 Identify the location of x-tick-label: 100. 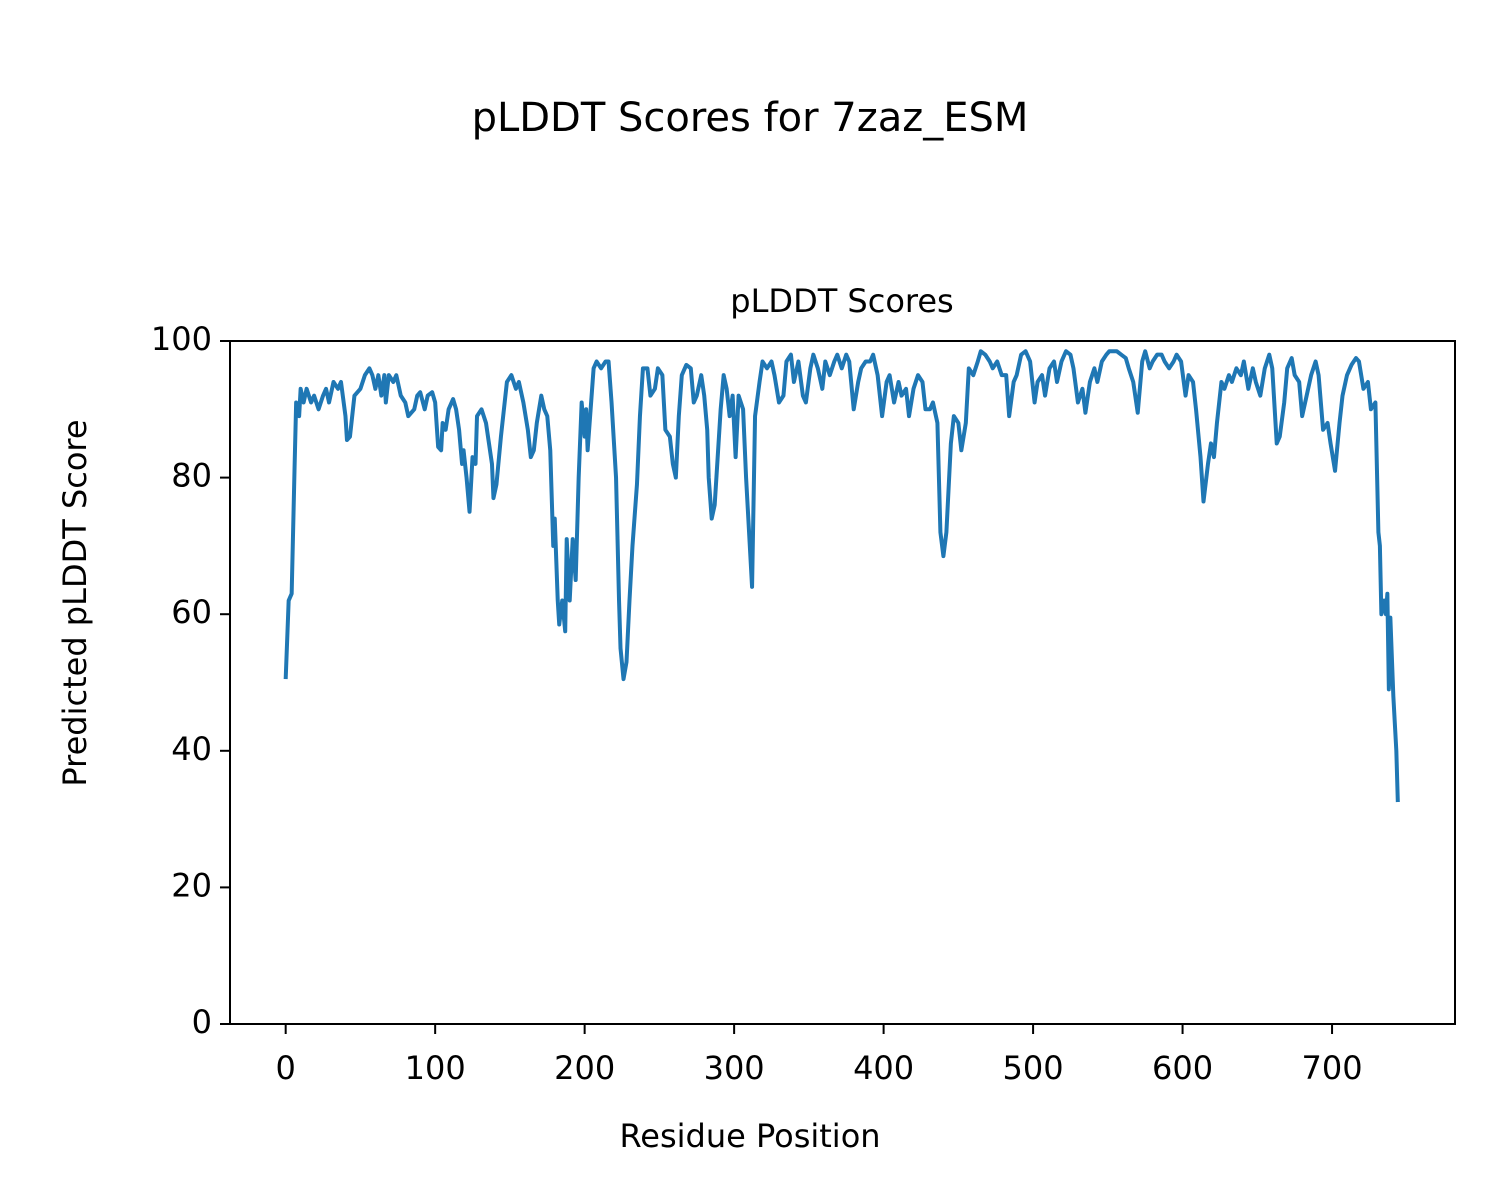
(435, 1068).